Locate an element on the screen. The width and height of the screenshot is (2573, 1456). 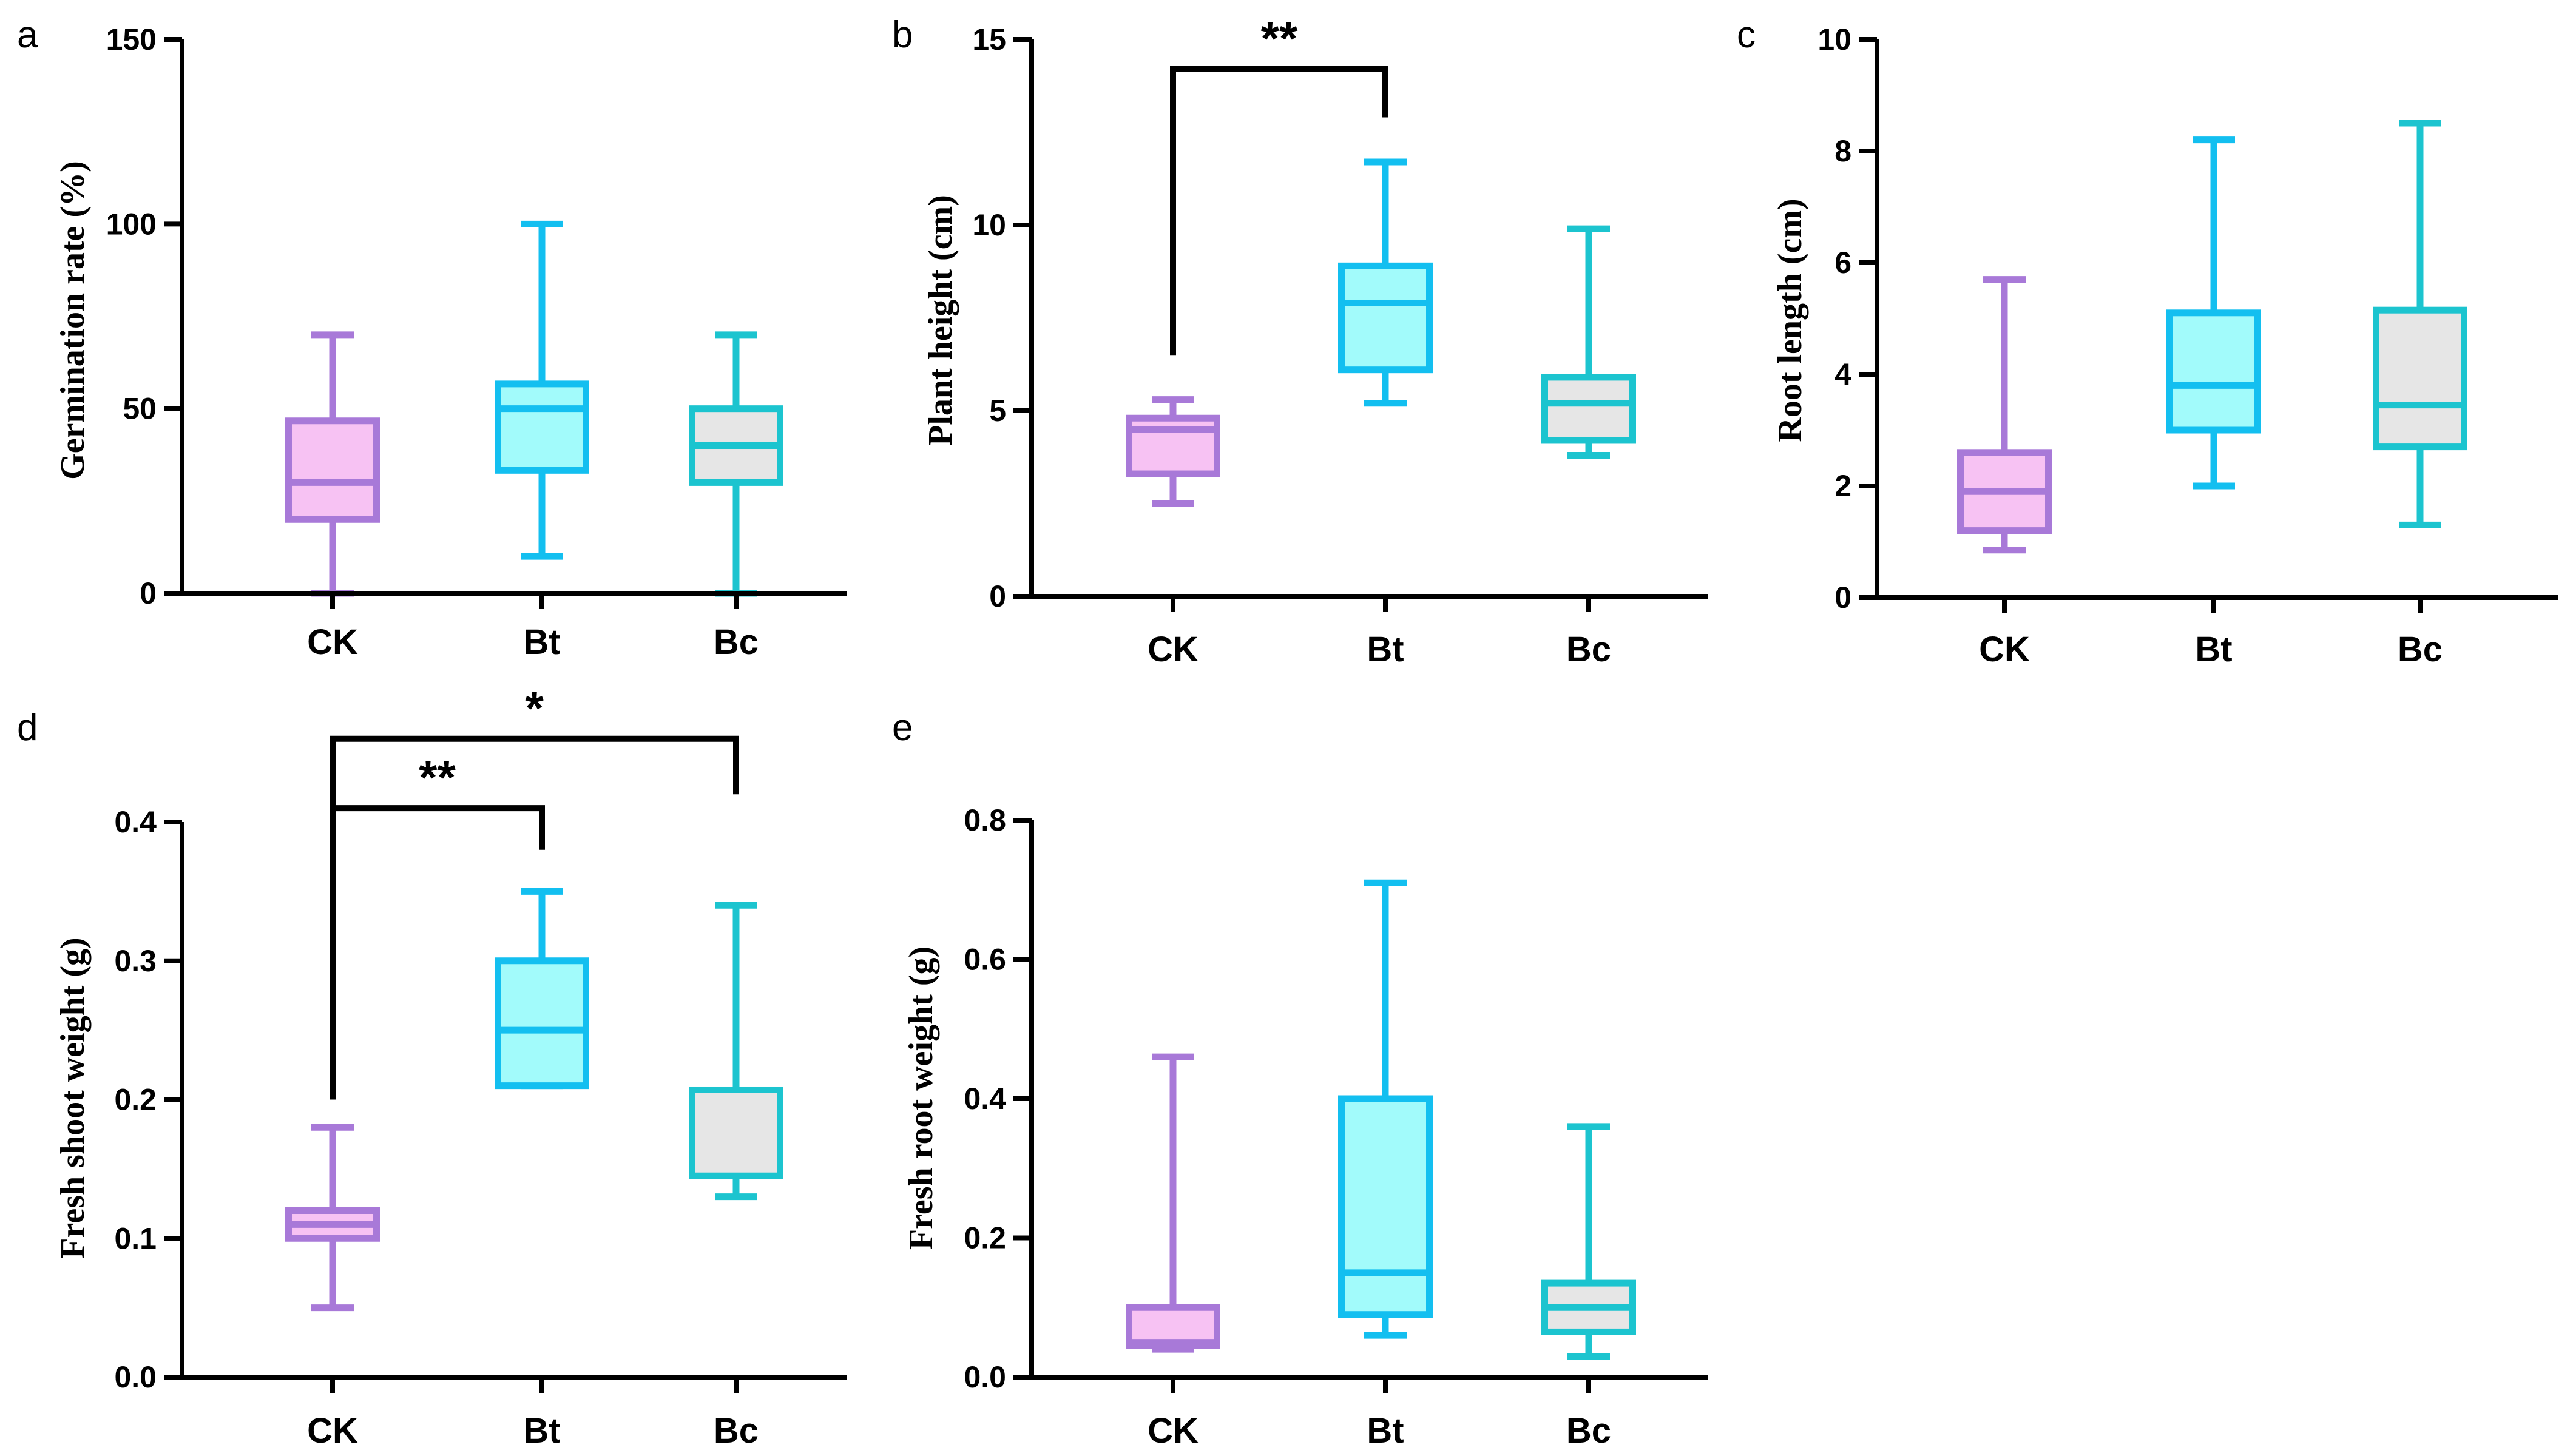
y-axis-ticks: 0 50 100 150 is located at coordinates (144, 316).